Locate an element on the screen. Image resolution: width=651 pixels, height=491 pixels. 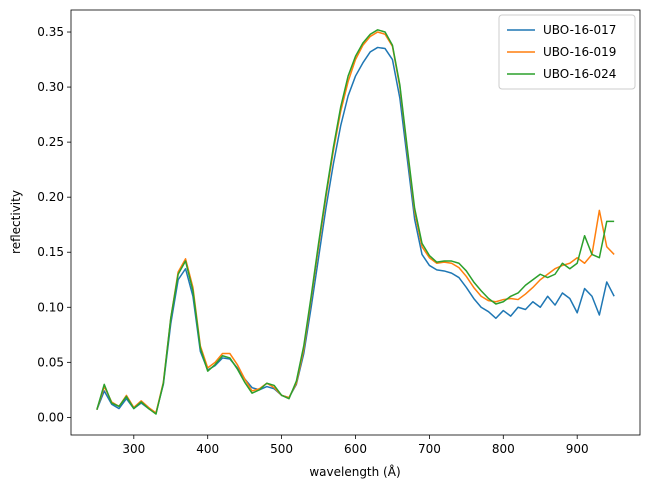
x-tick-label: 400 is located at coordinates (207, 449).